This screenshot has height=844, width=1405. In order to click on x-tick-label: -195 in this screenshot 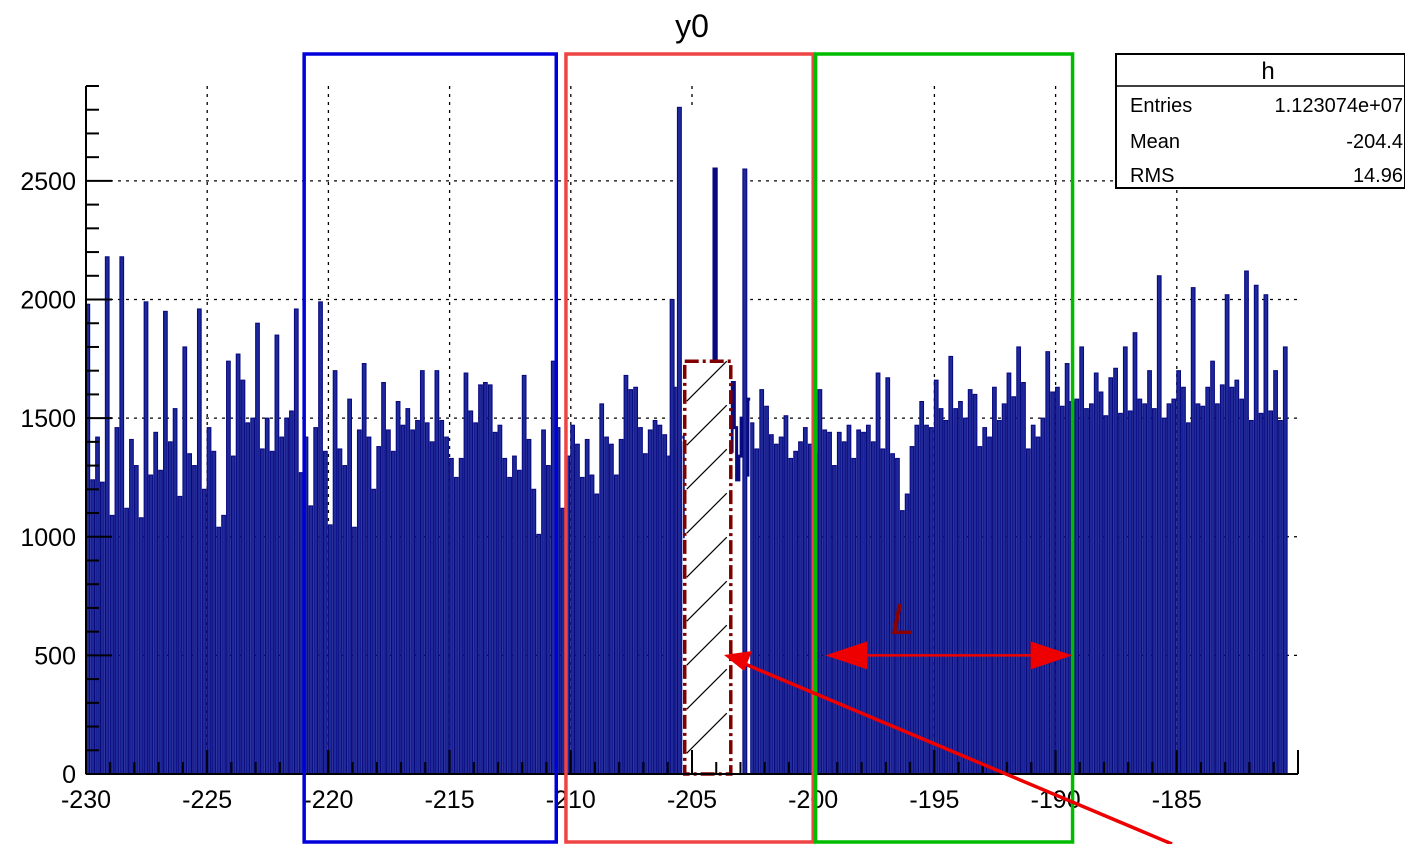, I will do `click(934, 800)`.